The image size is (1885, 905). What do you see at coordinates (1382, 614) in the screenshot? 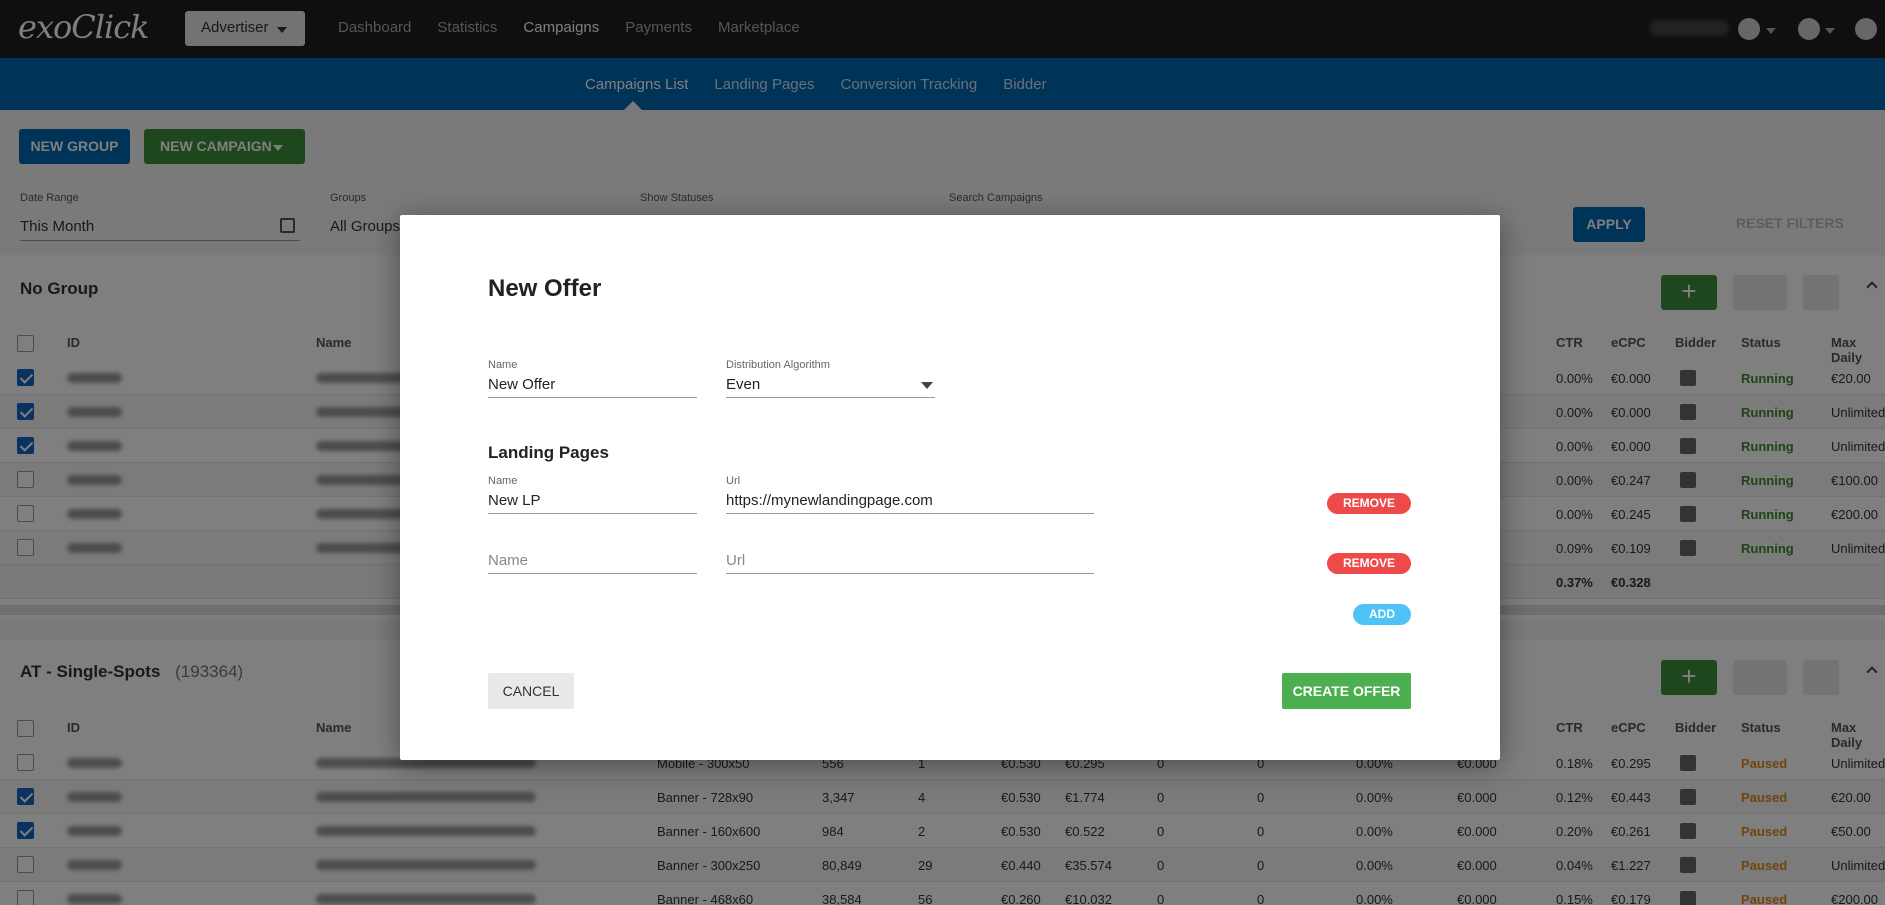
I see `add-lp-button: ADD` at bounding box center [1382, 614].